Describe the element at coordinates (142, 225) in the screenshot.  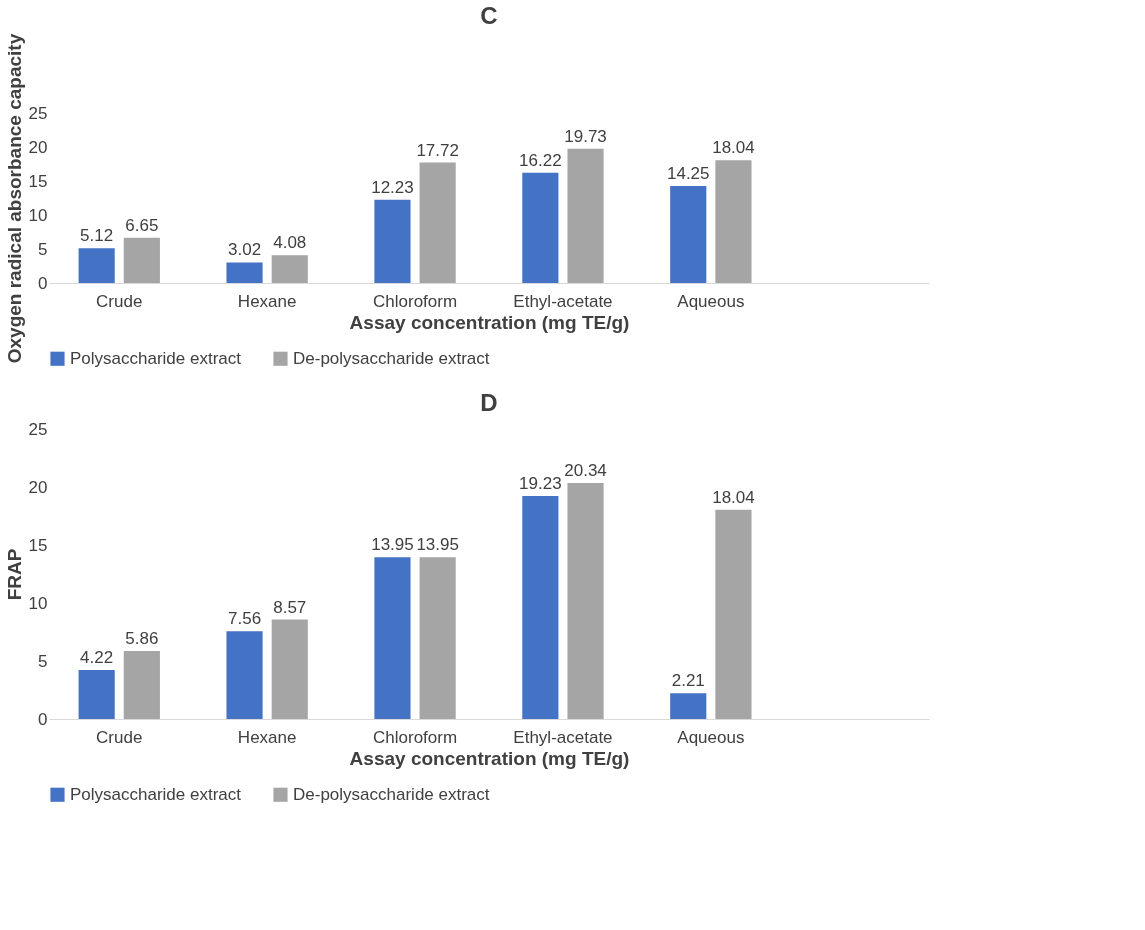
I see `data-label: 6.65` at that location.